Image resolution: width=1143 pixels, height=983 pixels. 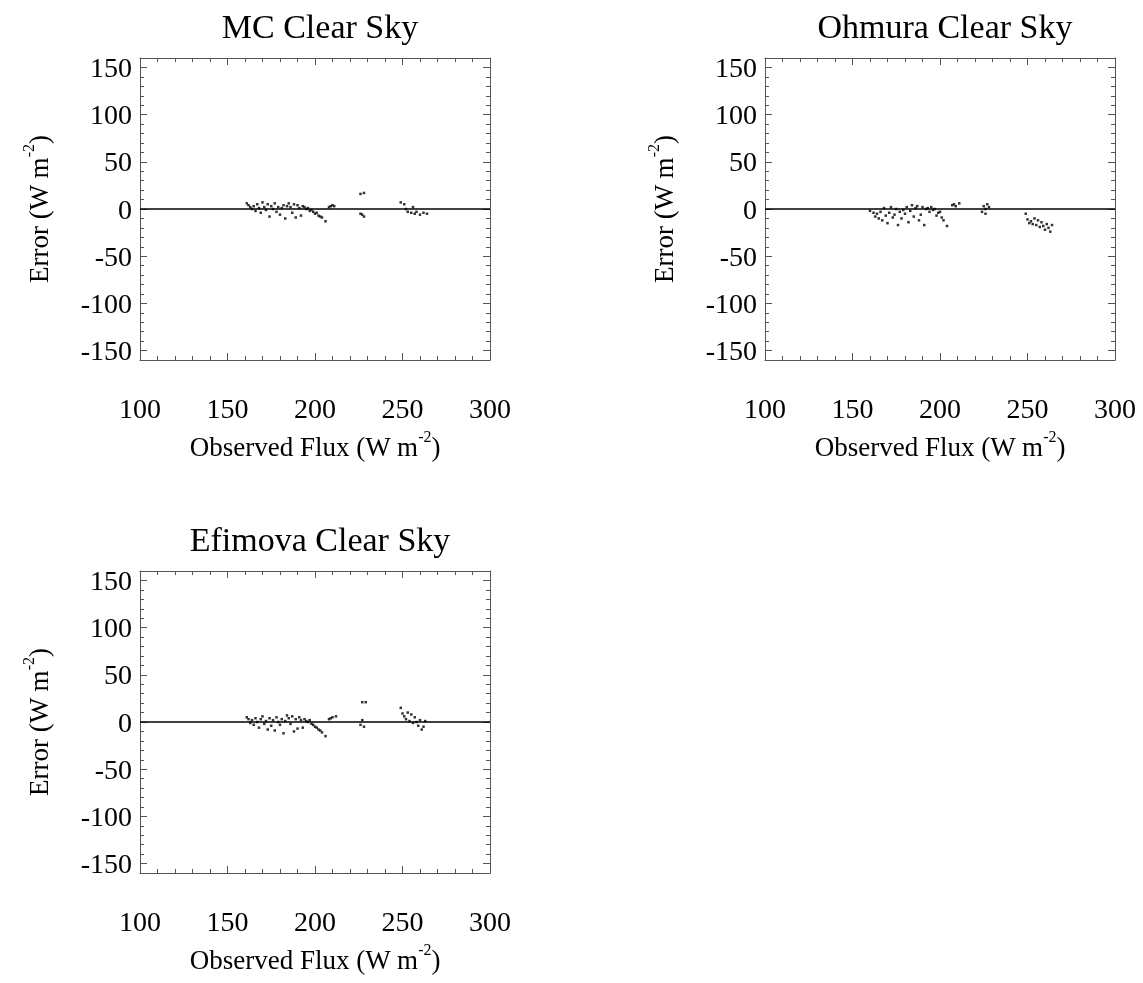 What do you see at coordinates (320, 26) in the screenshot?
I see `chart-title: MC Clear Sky` at bounding box center [320, 26].